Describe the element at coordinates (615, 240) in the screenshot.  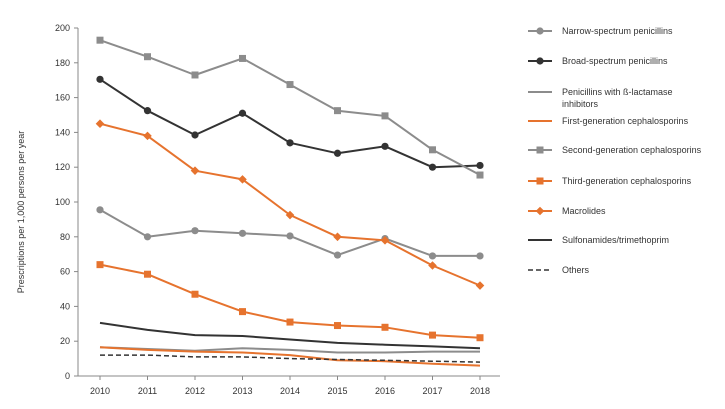
I see `legend-label: Sulfonamides/trimethoprim` at that location.